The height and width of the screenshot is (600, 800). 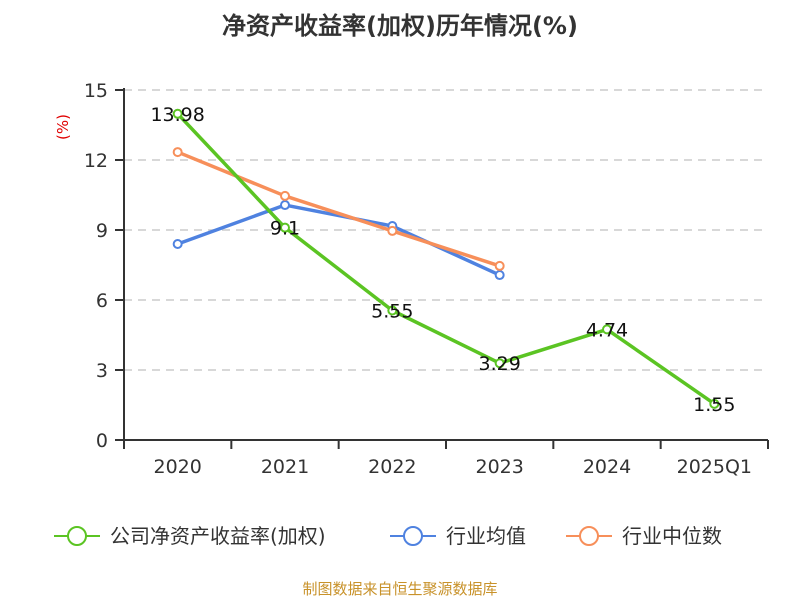 I want to click on data-label: 3.29, so click(x=500, y=364).